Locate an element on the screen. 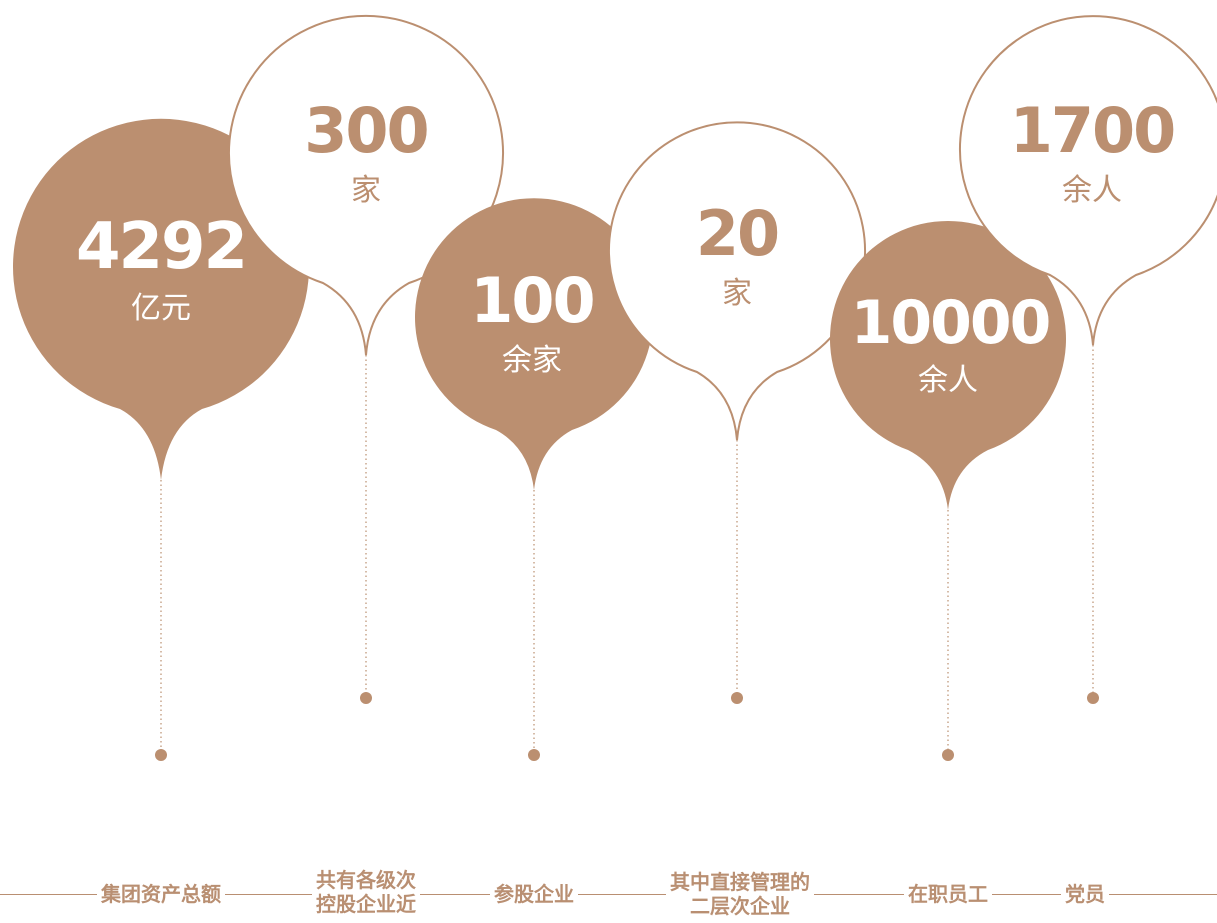 The height and width of the screenshot is (923, 1217). bubble-employees: 10000 余人 is located at coordinates (947, 365).